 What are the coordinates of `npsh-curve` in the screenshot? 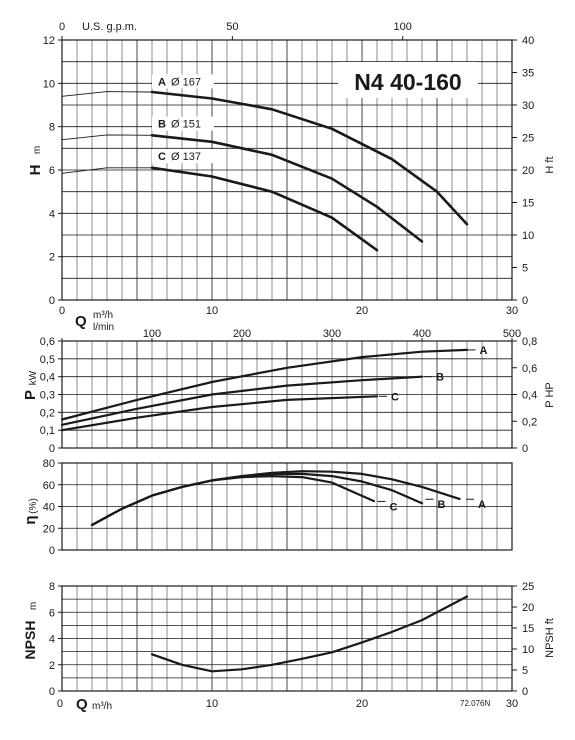 It's located at (309, 634).